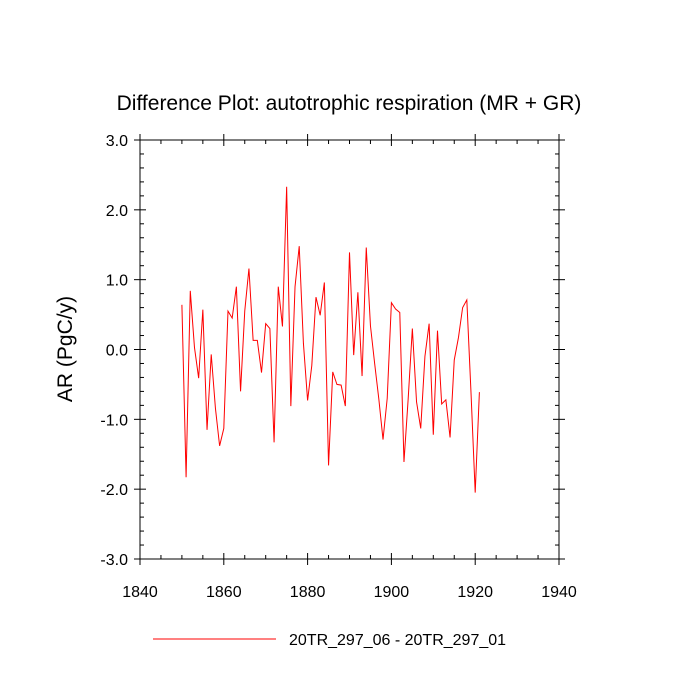 Image resolution: width=700 pixels, height=700 pixels. Describe the element at coordinates (117, 351) in the screenshot. I see `y-tick-label: 0.0` at that location.